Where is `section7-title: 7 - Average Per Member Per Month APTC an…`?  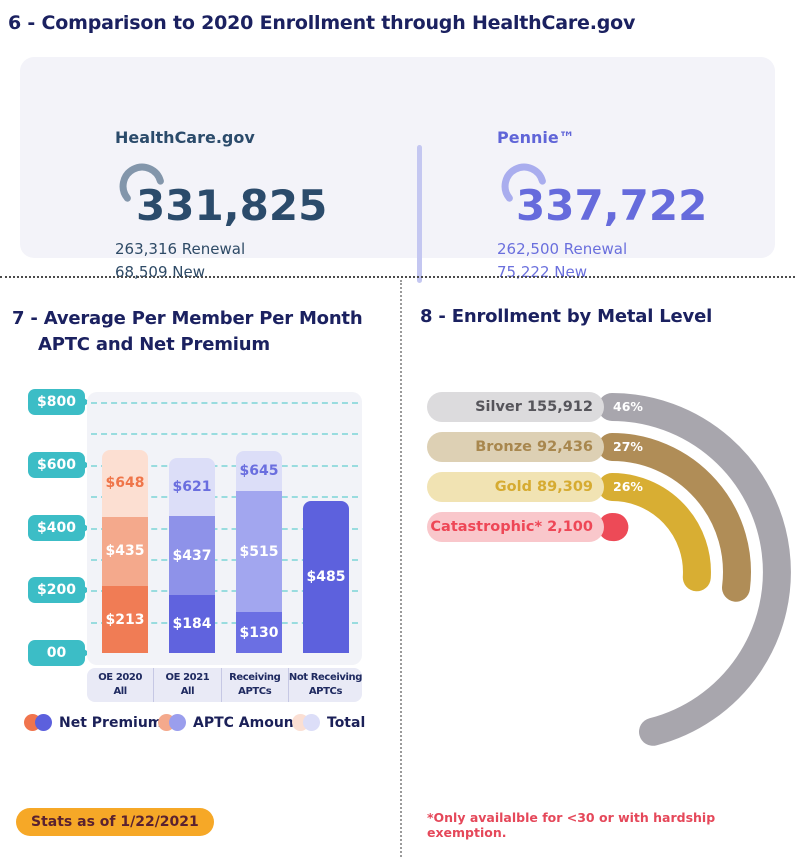 section7-title: 7 - Average Per Member Per Month APTC an… is located at coordinates (187, 332).